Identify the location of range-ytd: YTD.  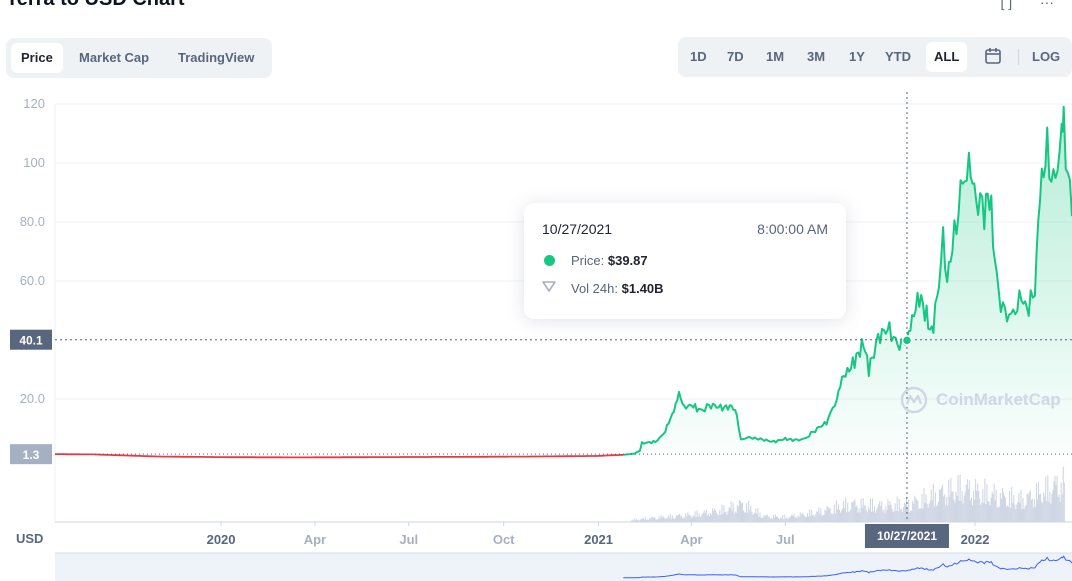
(898, 56).